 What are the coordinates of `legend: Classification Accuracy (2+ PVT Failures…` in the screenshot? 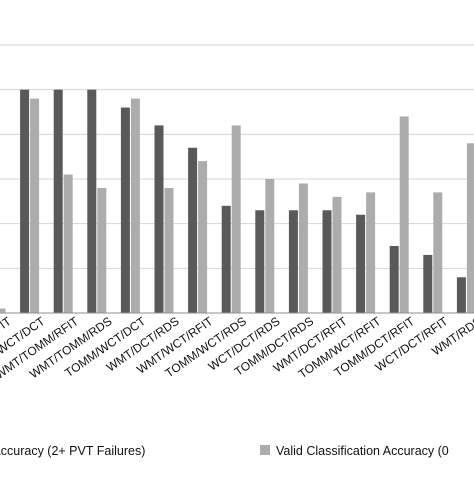 It's located at (224, 451).